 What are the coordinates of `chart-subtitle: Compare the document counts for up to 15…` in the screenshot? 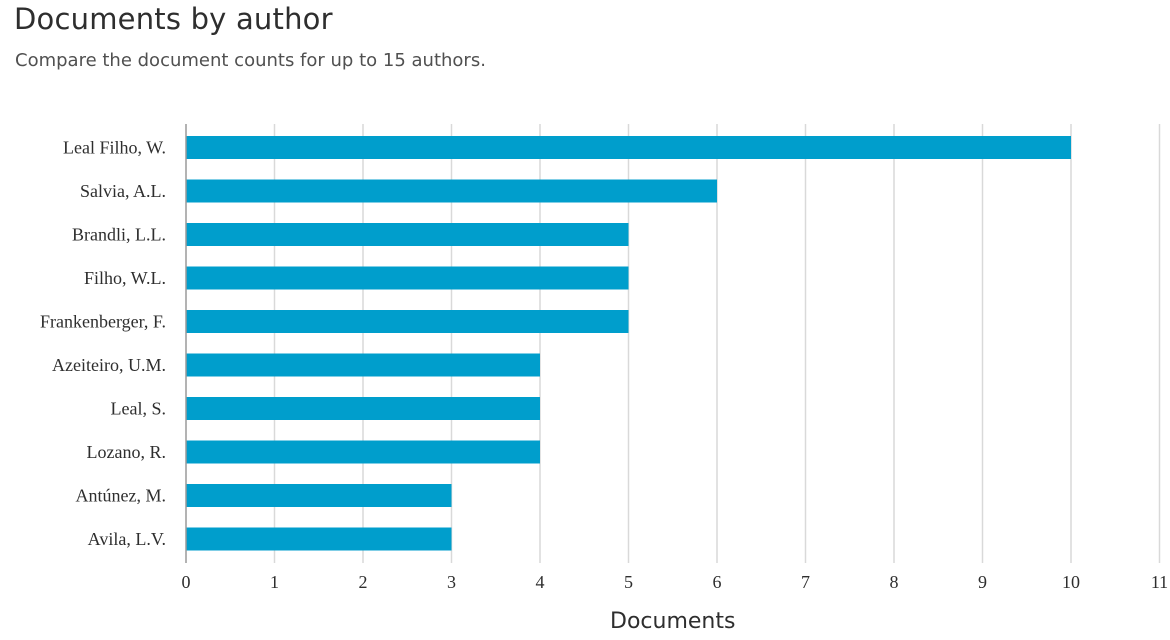 It's located at (250, 60).